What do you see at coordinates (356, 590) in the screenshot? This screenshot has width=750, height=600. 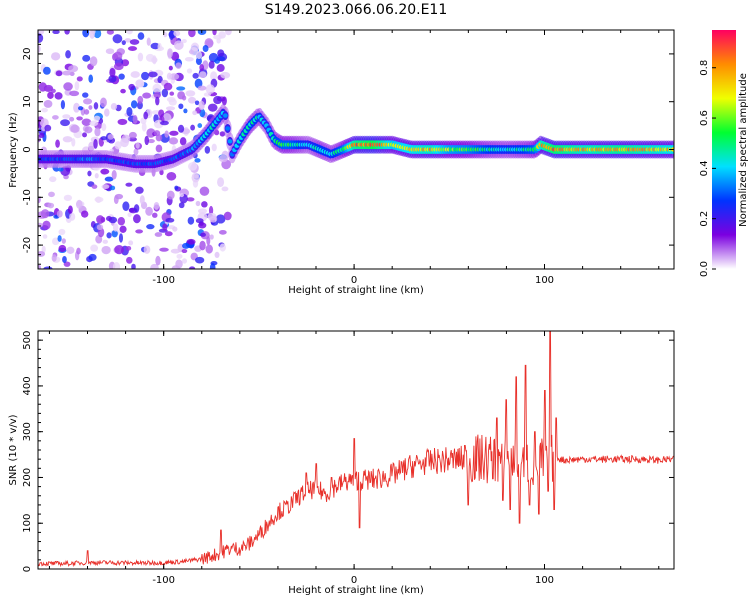 I see `snr-xlabel: Height of straight line (km)` at bounding box center [356, 590].